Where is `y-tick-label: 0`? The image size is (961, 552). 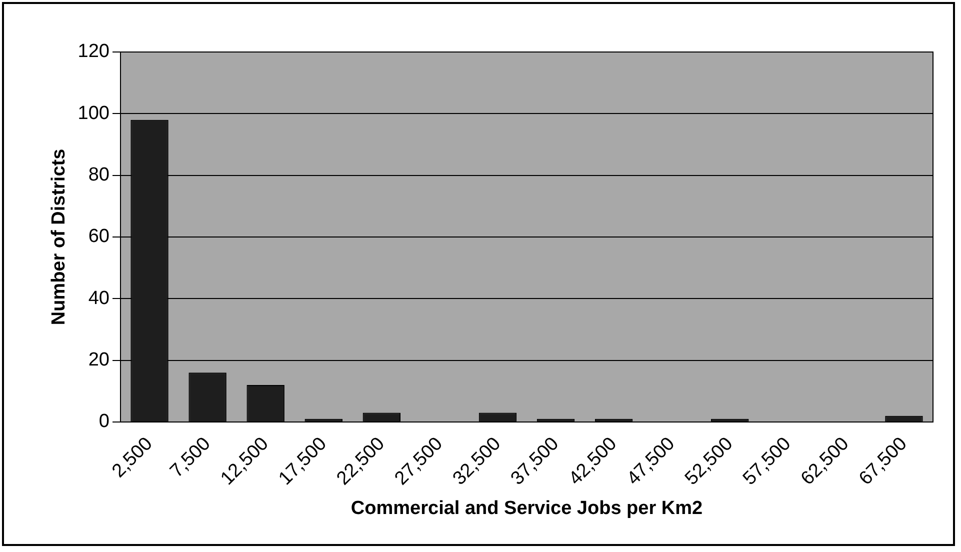 y-tick-label: 0 is located at coordinates (104, 421).